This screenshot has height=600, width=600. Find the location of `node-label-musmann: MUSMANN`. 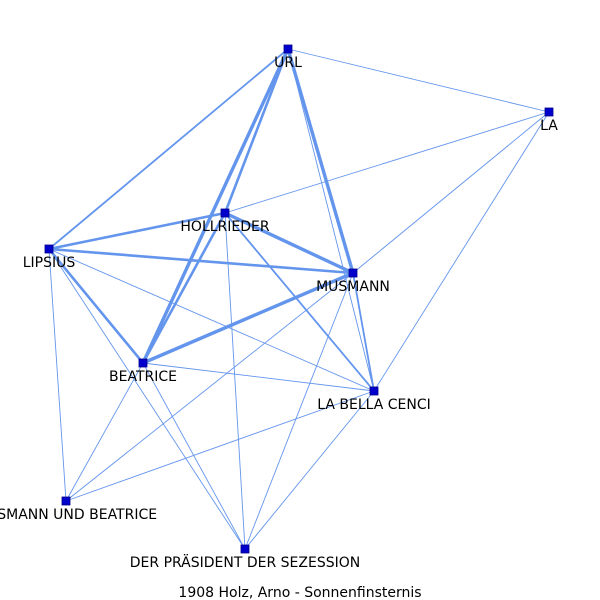

node-label-musmann: MUSMANN is located at coordinates (353, 287).